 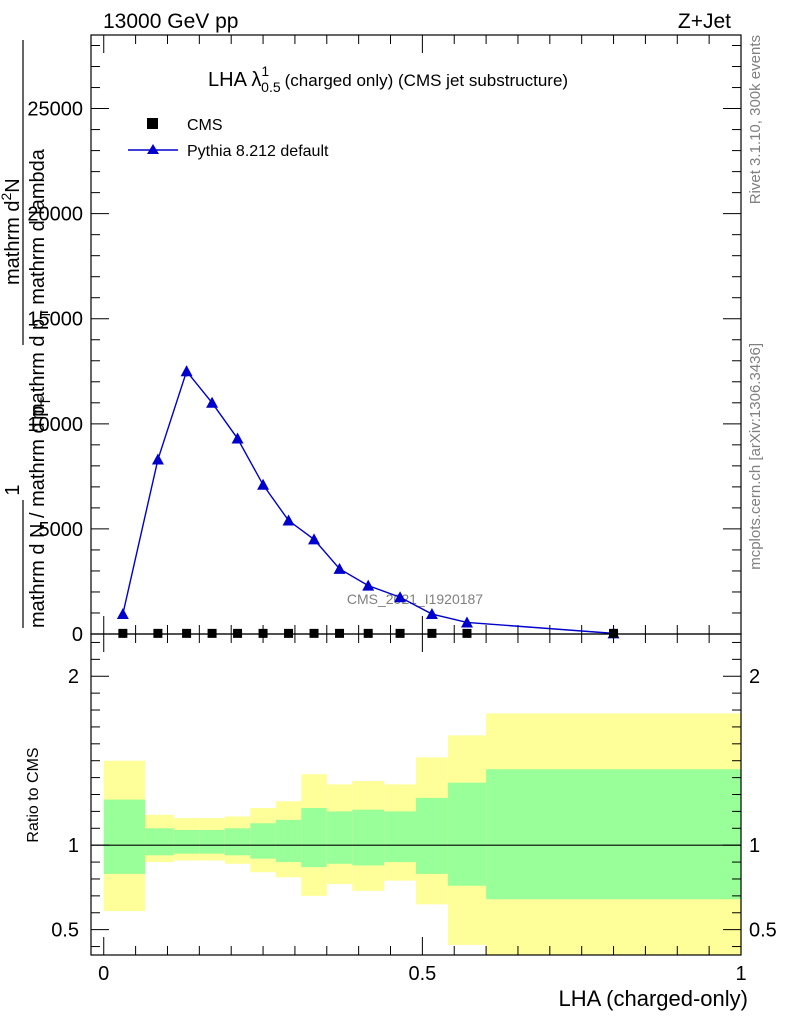 What do you see at coordinates (7, 197) in the screenshot?
I see `ylabel-num1-sup: 2` at bounding box center [7, 197].